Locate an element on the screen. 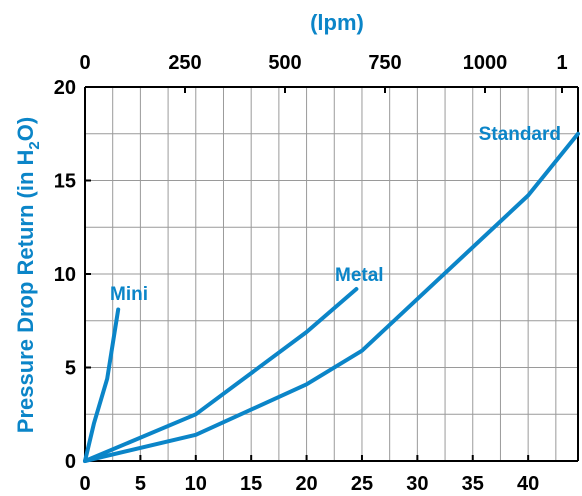 This screenshot has height=496, width=582. top-axis-title: (lpm) is located at coordinates (337, 22).